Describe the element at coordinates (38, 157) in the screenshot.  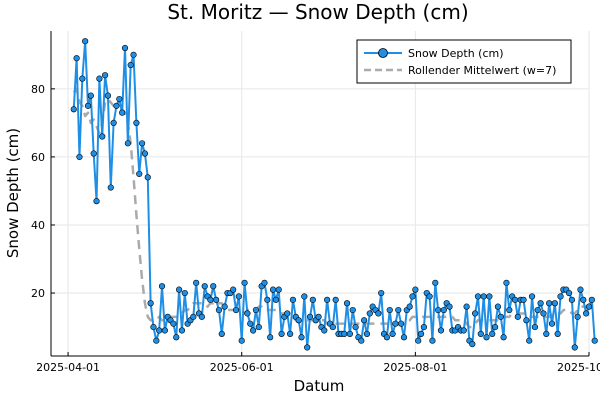
I see `y-tick-label: 60` at that location.